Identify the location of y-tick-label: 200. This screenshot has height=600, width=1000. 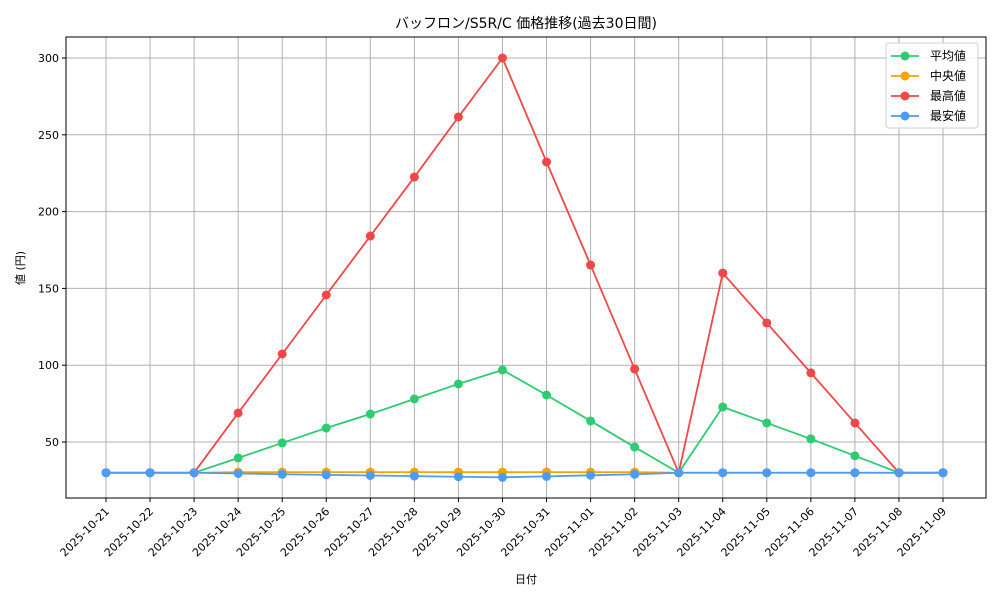
(48, 212).